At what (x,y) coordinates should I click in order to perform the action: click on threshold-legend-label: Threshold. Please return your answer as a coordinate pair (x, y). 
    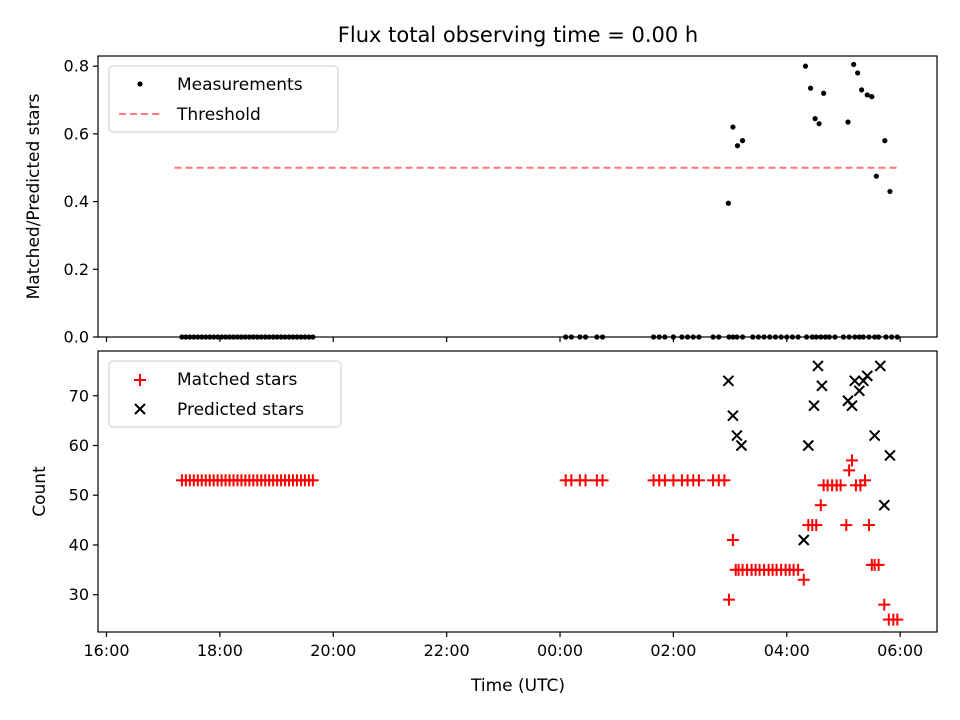
    Looking at the image, I should click on (218, 115).